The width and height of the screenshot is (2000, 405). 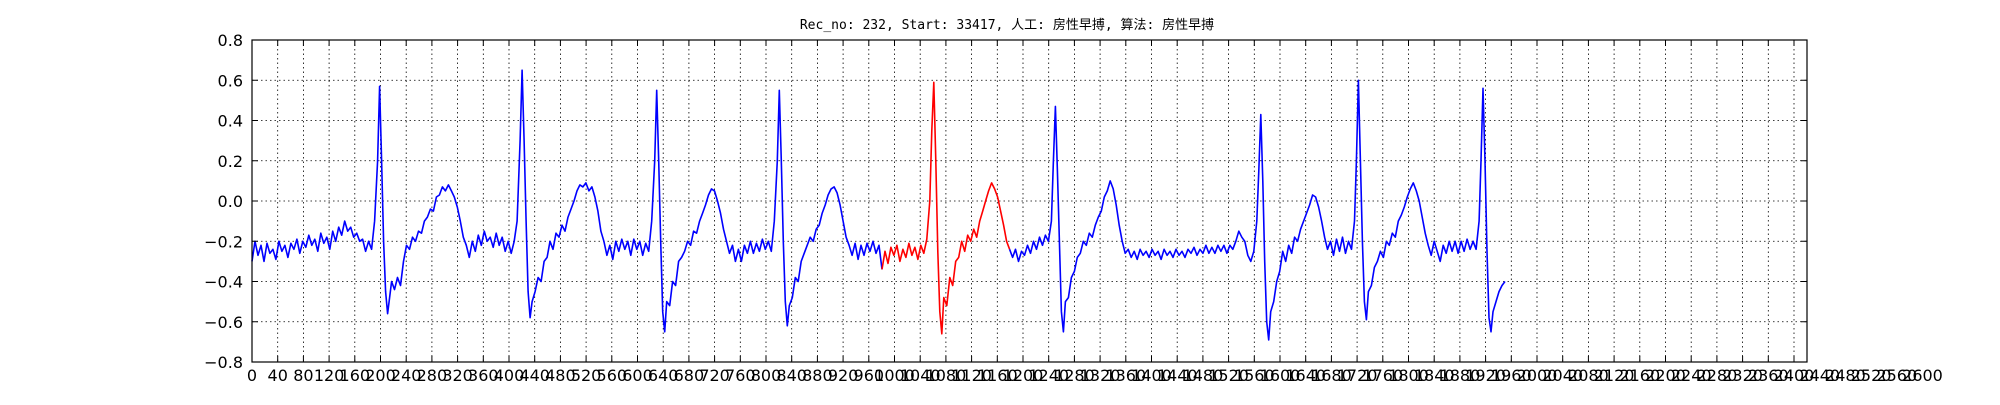 I want to click on x-tick-label: 1960, so click(x=1511, y=375).